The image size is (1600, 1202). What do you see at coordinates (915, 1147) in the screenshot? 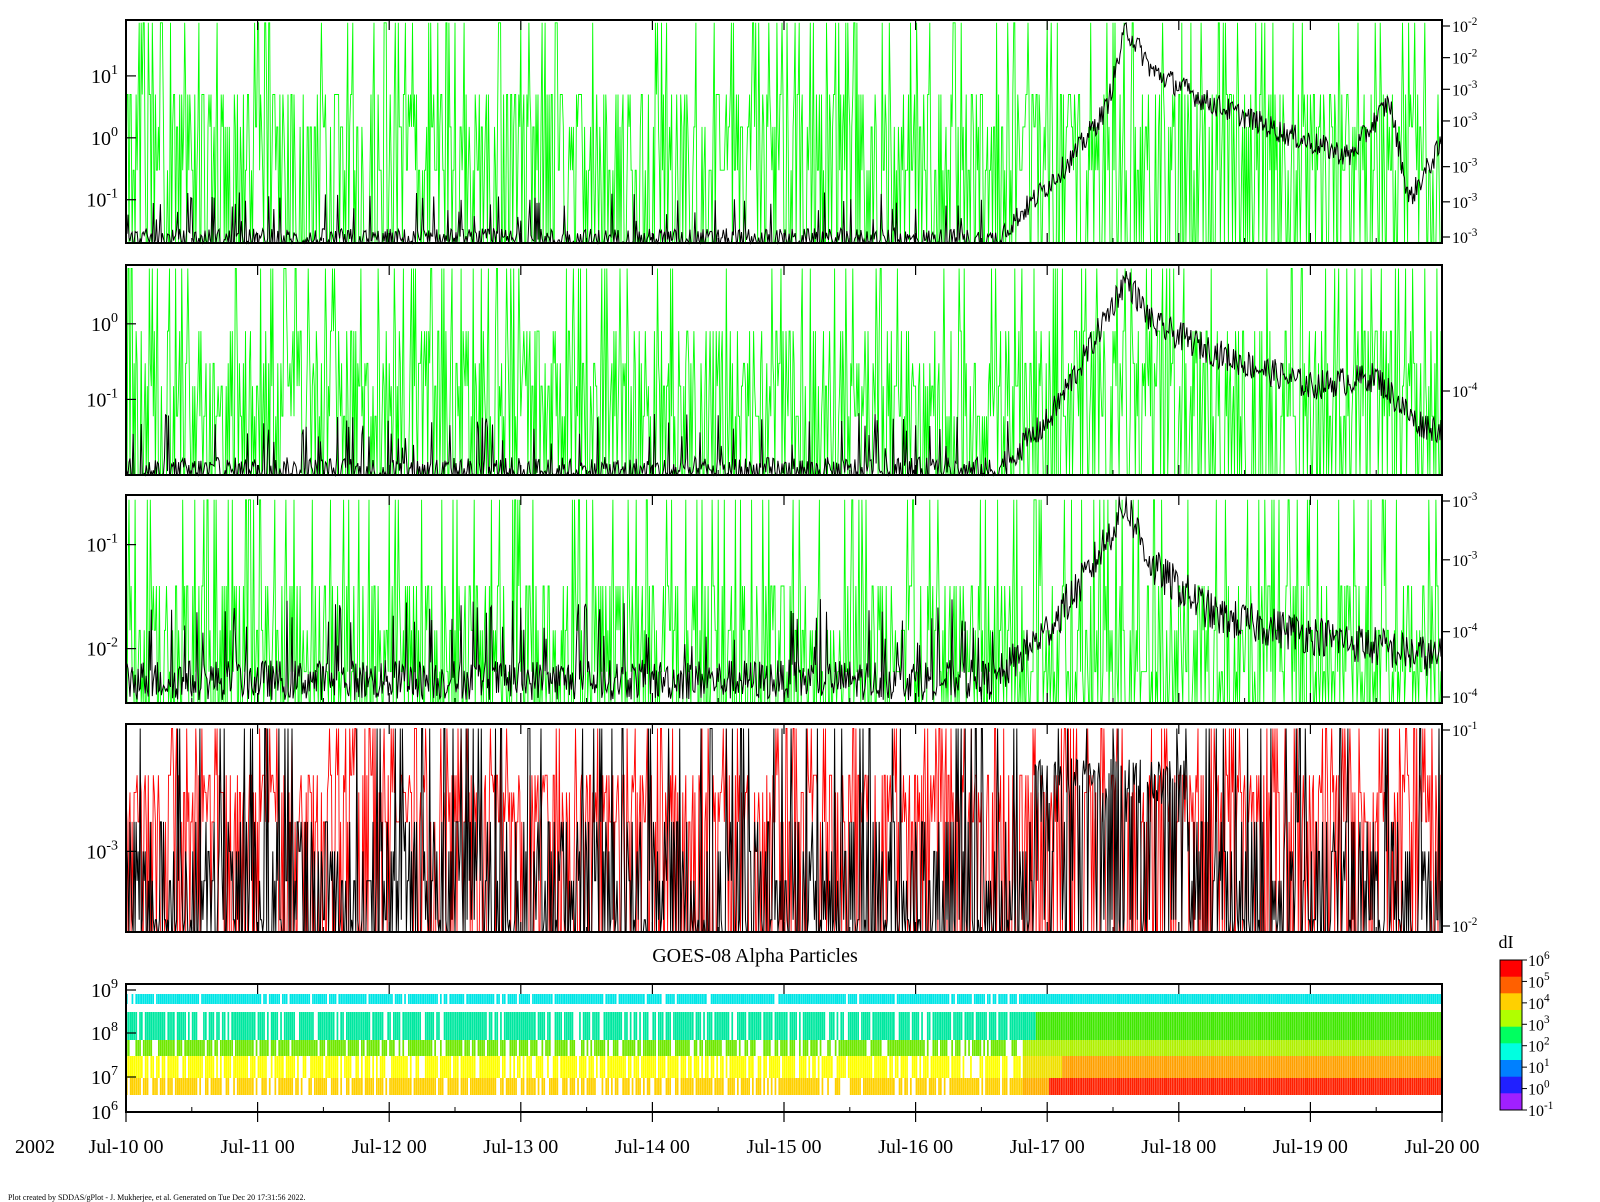
I see `xtick-label-7: Jul-16 00` at bounding box center [915, 1147].